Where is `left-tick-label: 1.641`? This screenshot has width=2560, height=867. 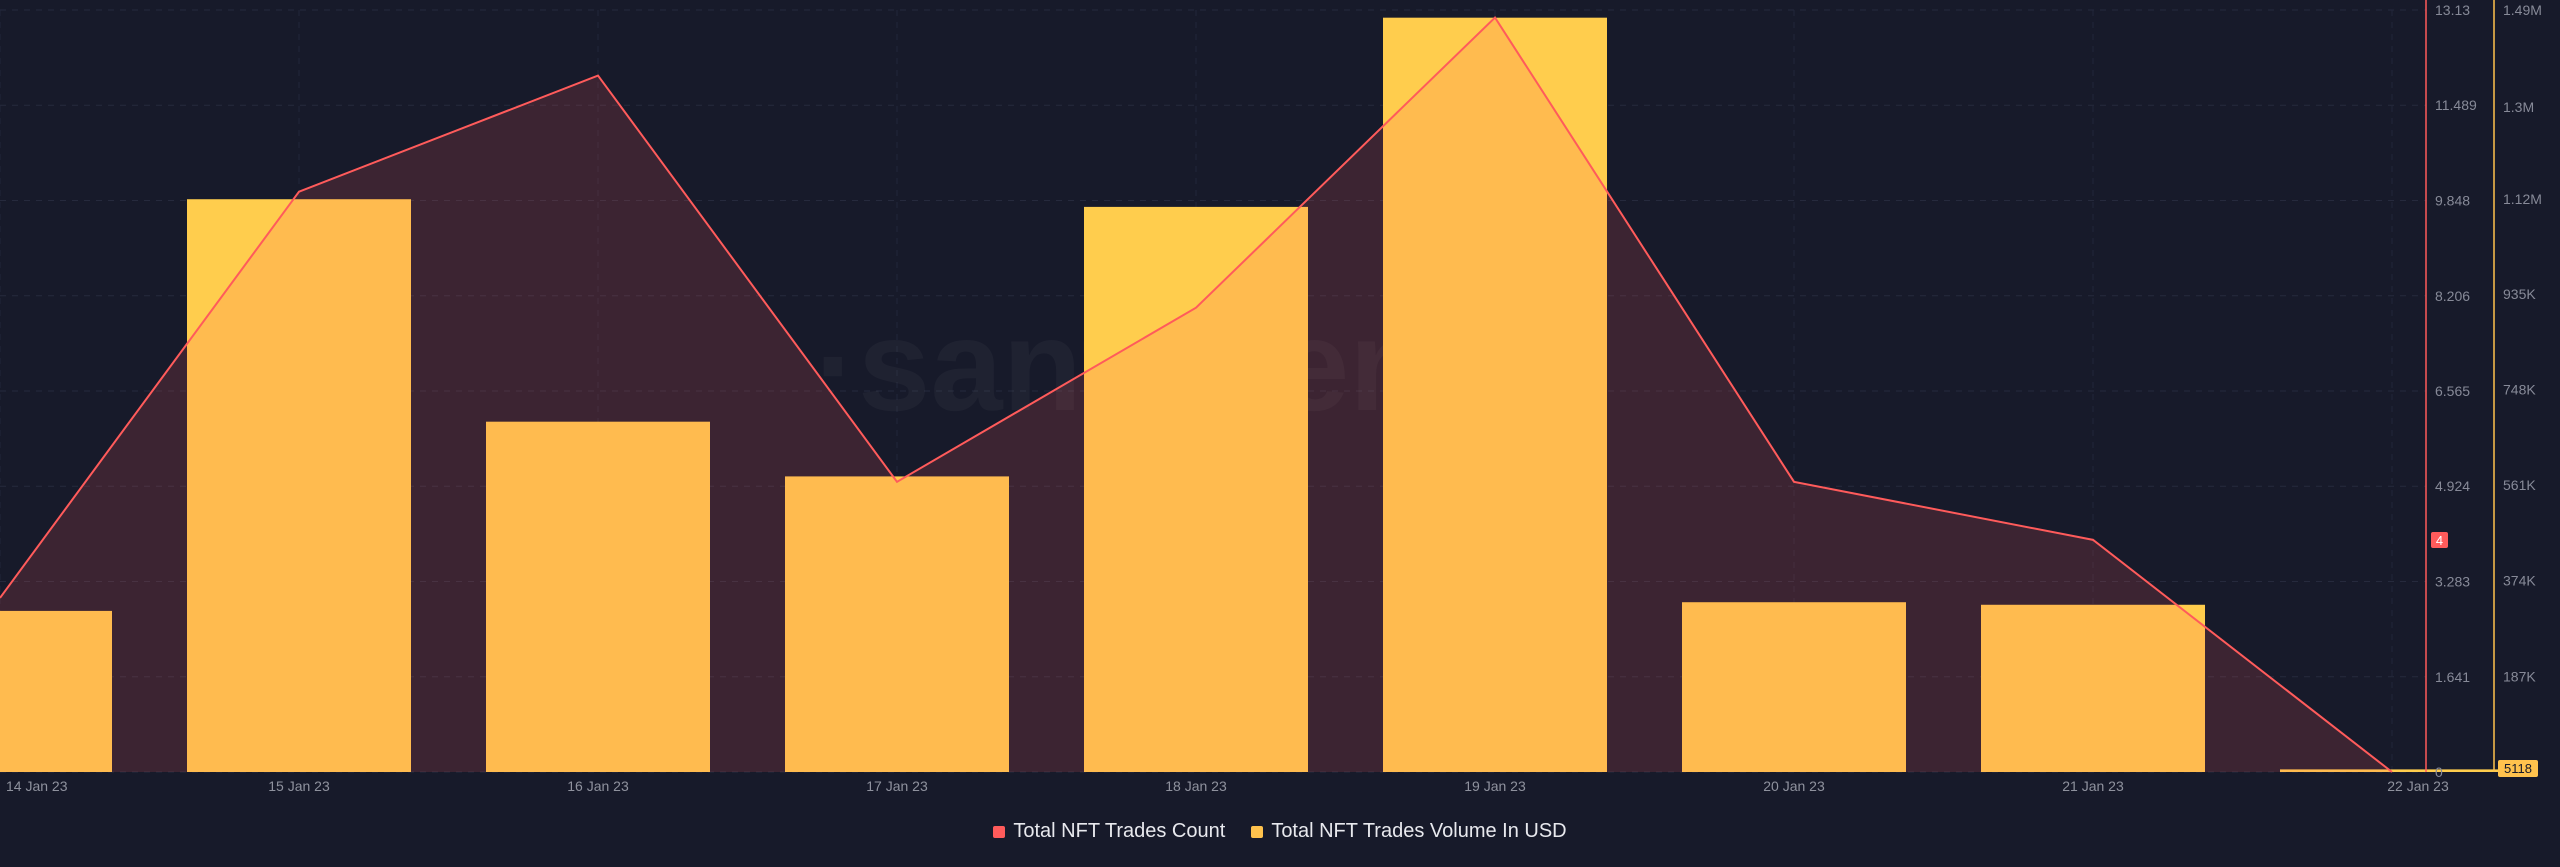
left-tick-label: 1.641 is located at coordinates (2452, 677).